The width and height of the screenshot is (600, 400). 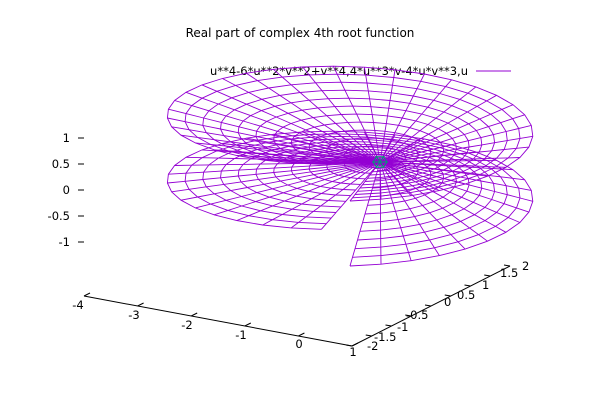 I want to click on z-tick-label: 0, so click(x=66, y=190).